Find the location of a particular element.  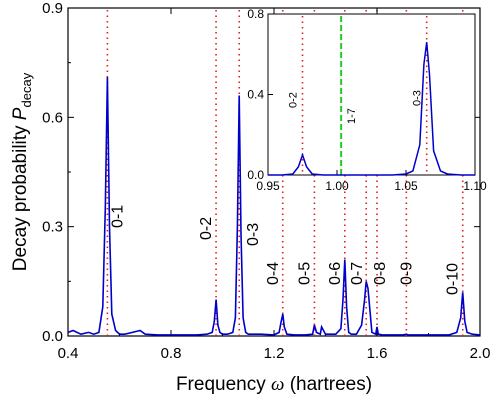

inset-series is located at coordinates (371, 109).